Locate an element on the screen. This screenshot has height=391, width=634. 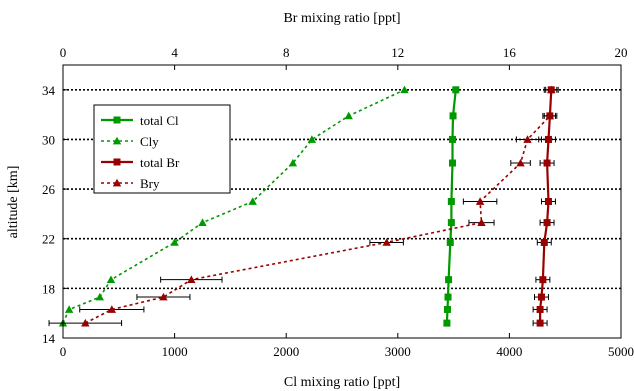
y-tick-label: 14 is located at coordinates (49, 338).